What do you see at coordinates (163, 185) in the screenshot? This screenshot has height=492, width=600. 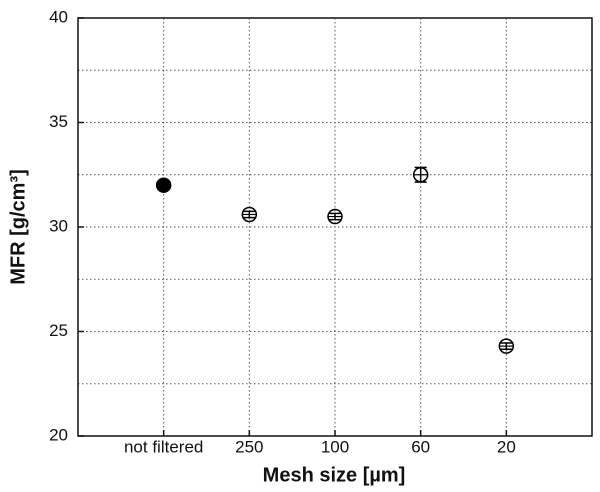 I see `data-point` at bounding box center [163, 185].